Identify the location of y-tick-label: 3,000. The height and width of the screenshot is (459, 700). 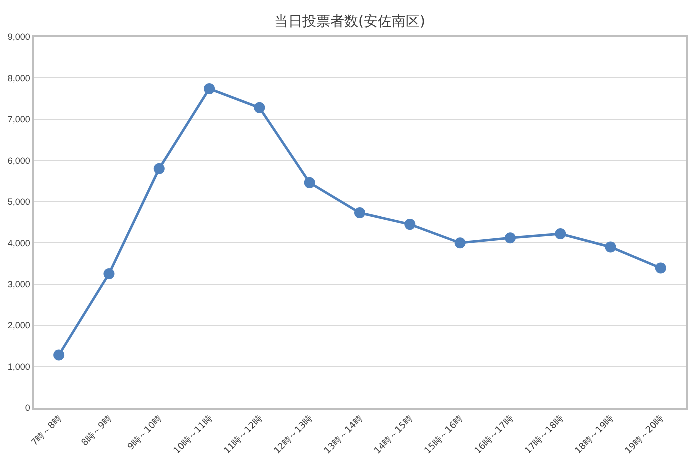
(19, 284).